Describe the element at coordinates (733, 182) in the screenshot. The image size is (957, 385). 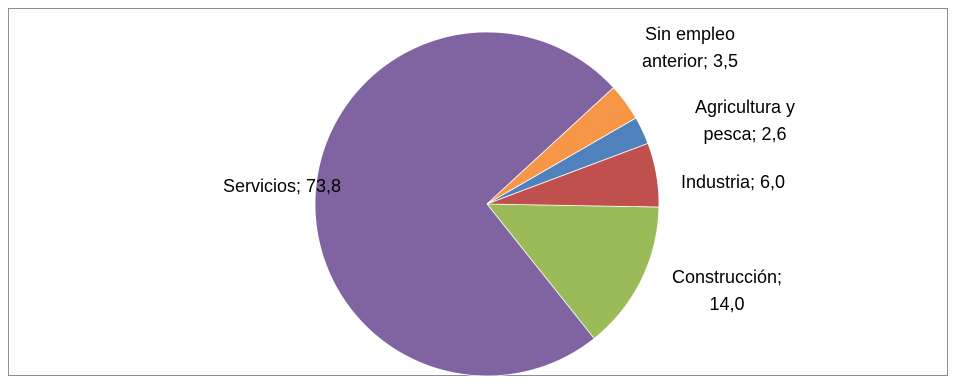
I see `label-industria: Industria; 6,0` at that location.